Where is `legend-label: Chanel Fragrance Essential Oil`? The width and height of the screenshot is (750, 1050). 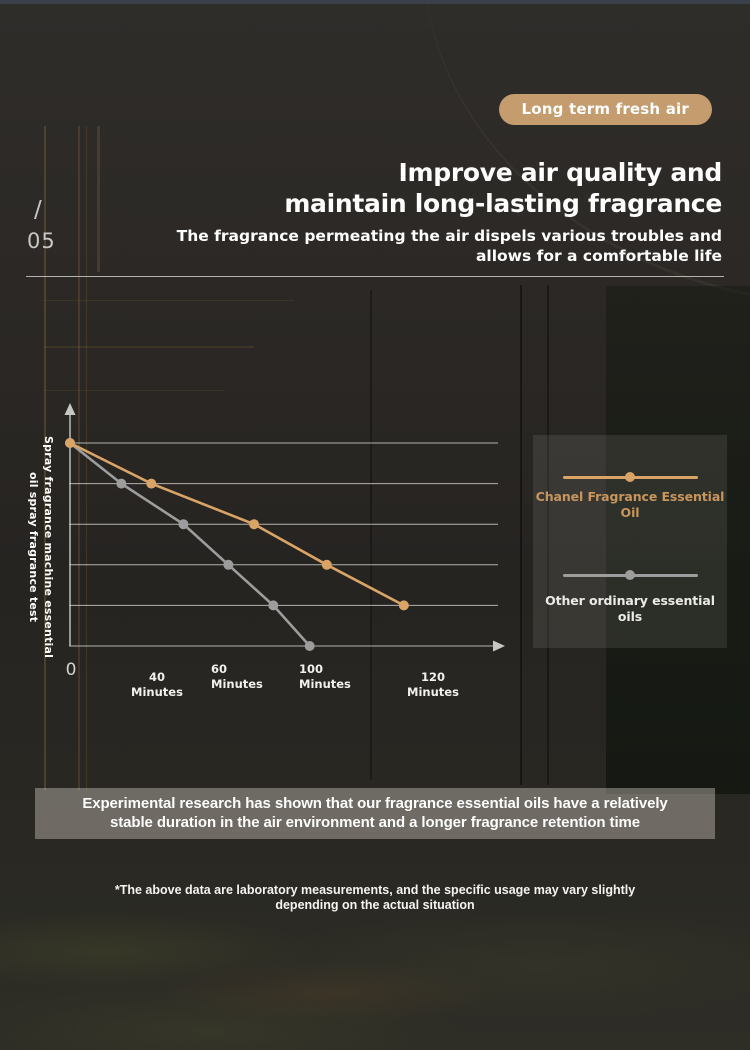
legend-label: Chanel Fragrance Essential Oil is located at coordinates (630, 504).